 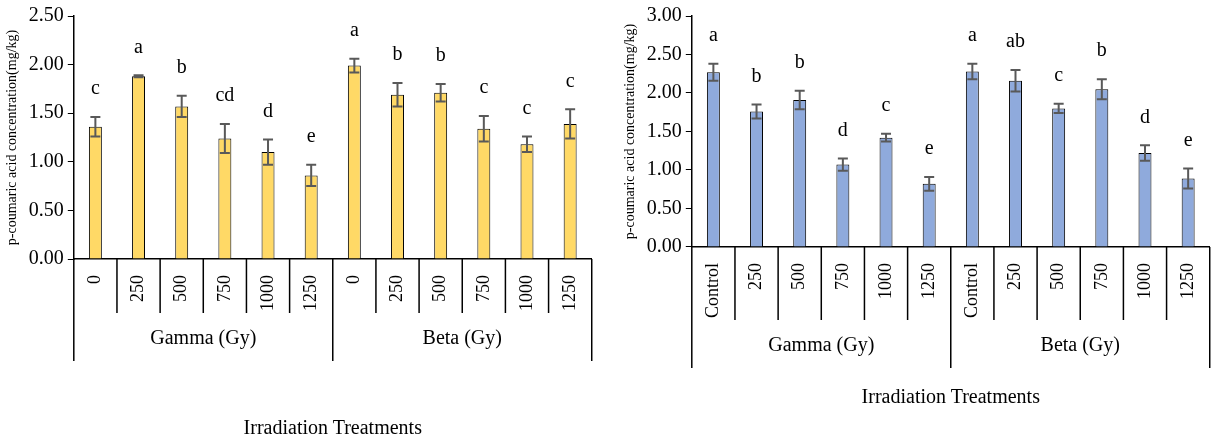 I want to click on y-tick-label: 3.00, so click(x=664, y=14).